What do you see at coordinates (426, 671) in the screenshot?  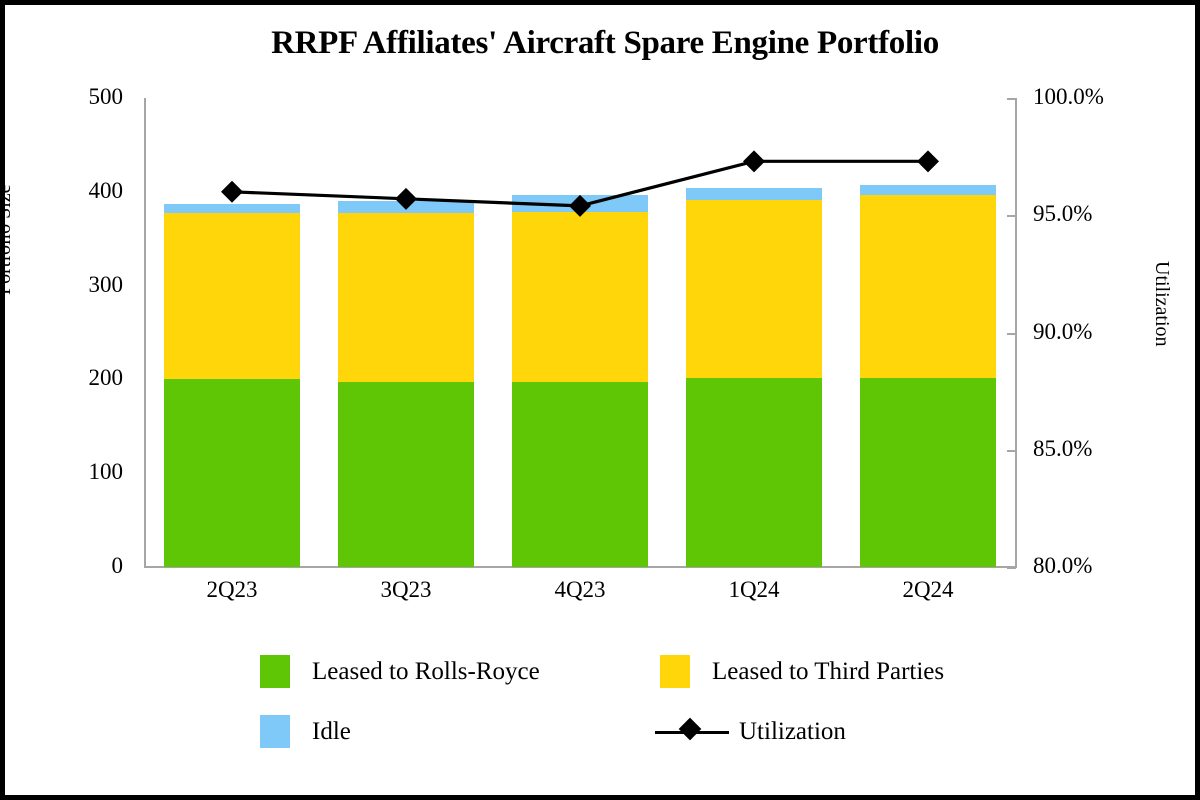 I see `legend-label-leased-to-rolls-royce: Leased to Rolls-Royce` at bounding box center [426, 671].